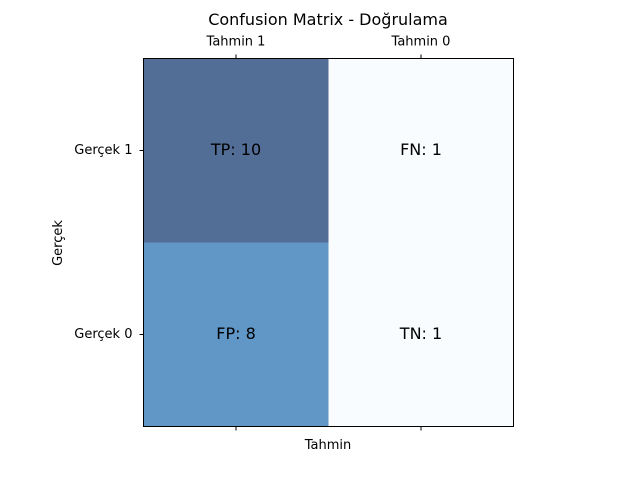 This screenshot has width=640, height=480. Describe the element at coordinates (103, 150) in the screenshot. I see `y-tick-label: Gerçek 1` at that location.